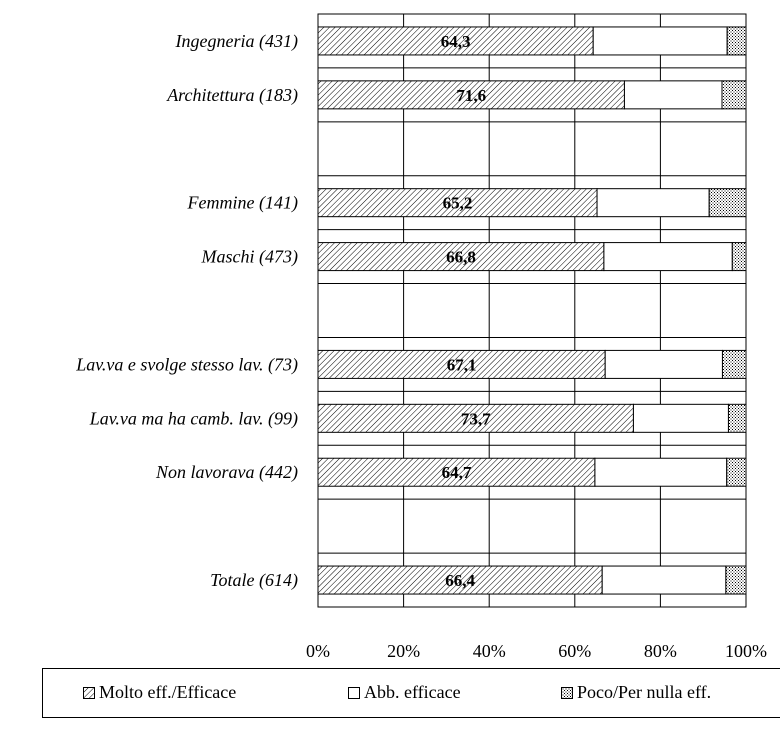 The height and width of the screenshot is (745, 780). I want to click on category-label: Totale (614), so click(254, 580).